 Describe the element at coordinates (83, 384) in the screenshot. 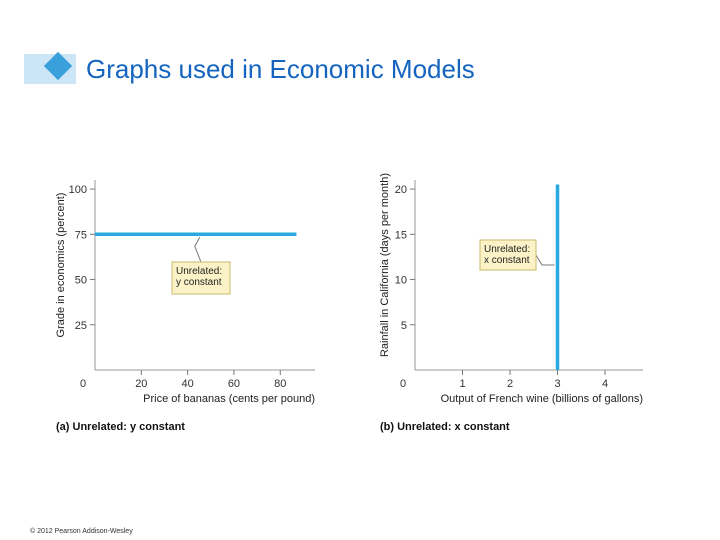

I see `panel-a-x-tick-label: 0` at that location.